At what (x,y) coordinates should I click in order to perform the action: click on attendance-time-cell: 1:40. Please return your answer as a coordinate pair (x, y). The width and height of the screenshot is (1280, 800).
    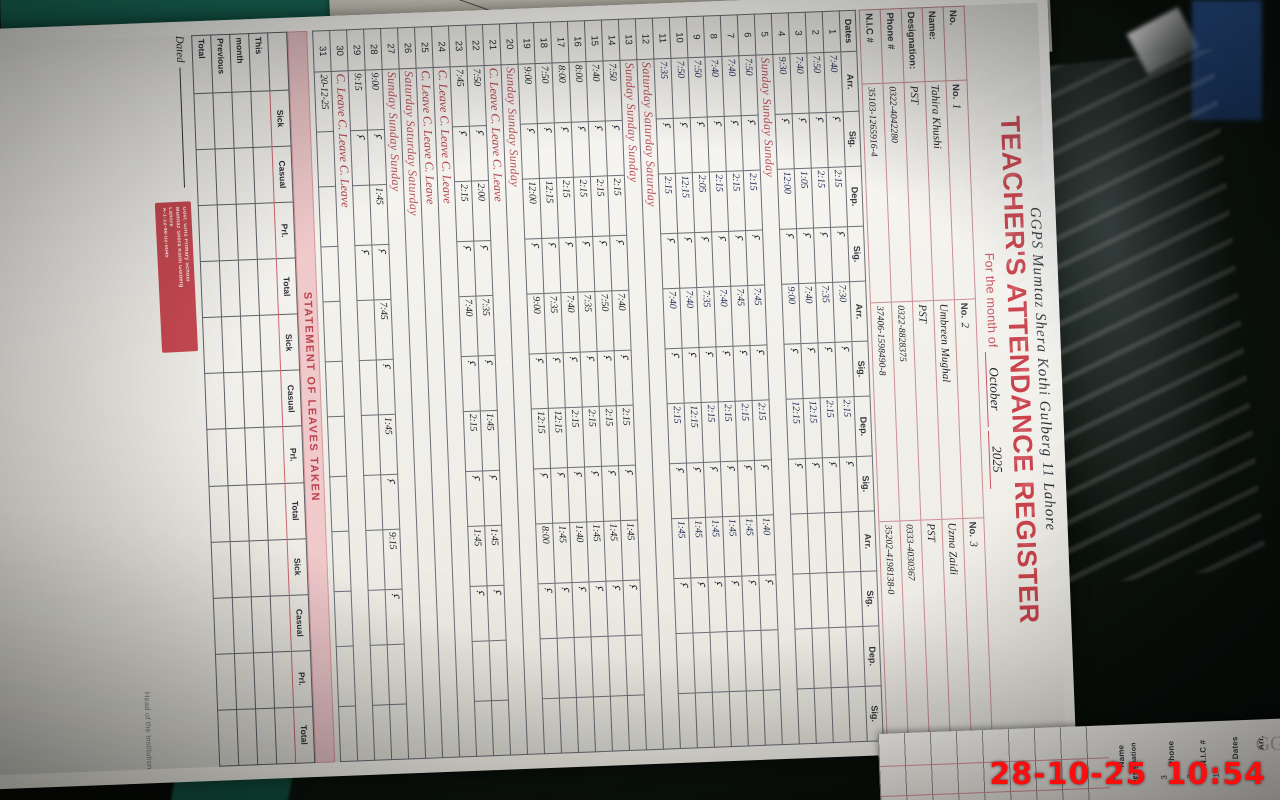
    Looking at the image, I should click on (580, 552).